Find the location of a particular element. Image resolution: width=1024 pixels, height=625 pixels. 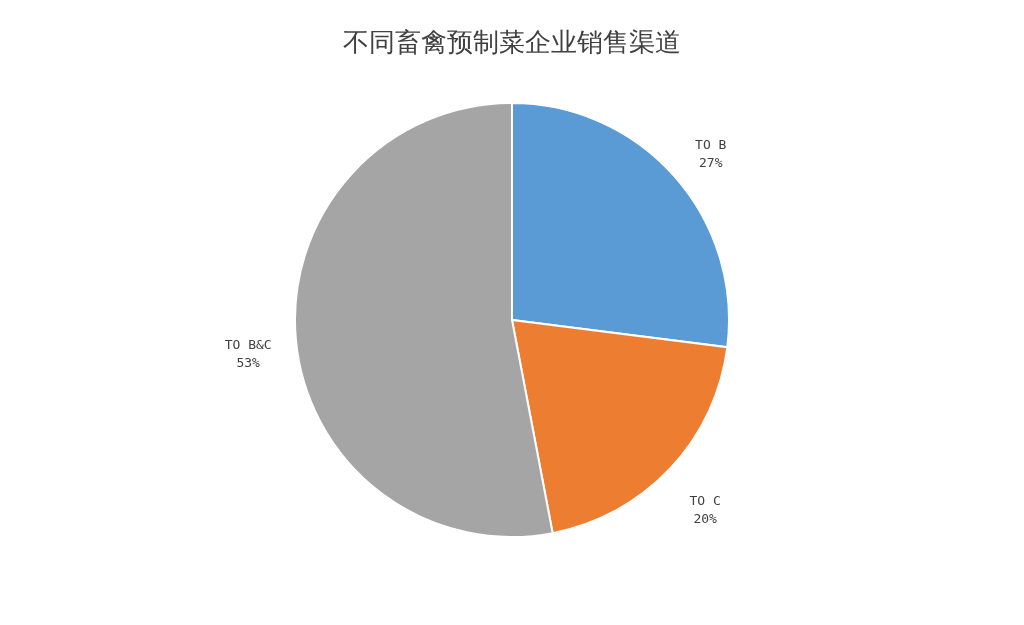

slice-label: TO B&C is located at coordinates (248, 344).